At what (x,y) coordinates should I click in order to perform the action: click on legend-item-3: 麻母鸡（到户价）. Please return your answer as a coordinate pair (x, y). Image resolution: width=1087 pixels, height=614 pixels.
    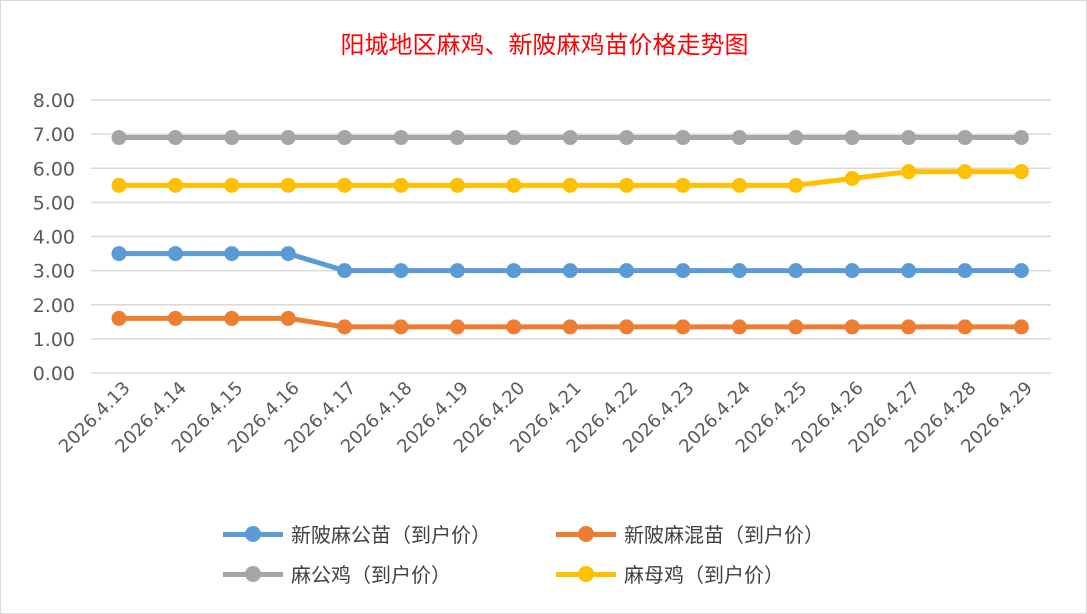
    Looking at the image, I should click on (670, 573).